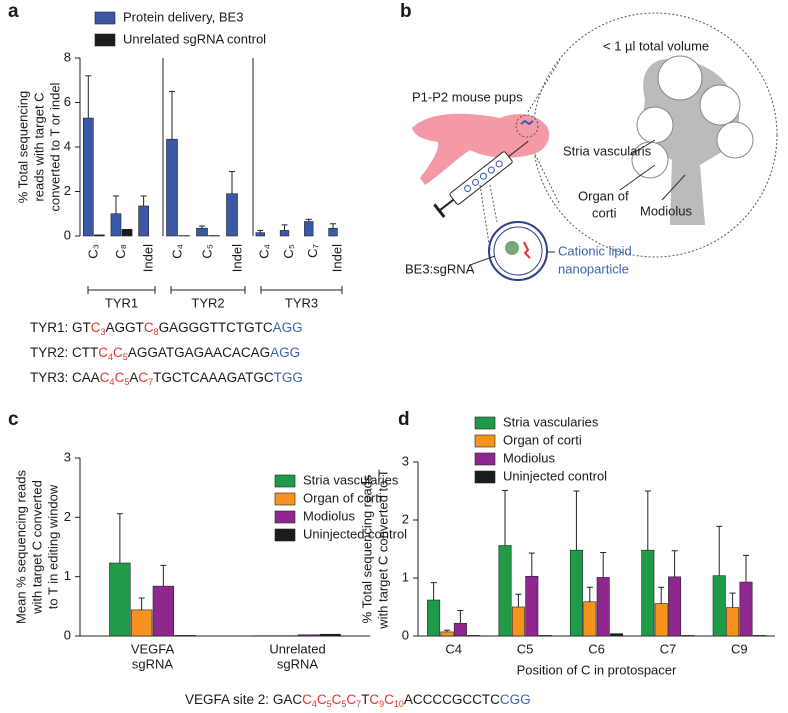 The height and width of the screenshot is (713, 788). What do you see at coordinates (525, 648) in the screenshot?
I see `x-tick-label: C5` at bounding box center [525, 648].